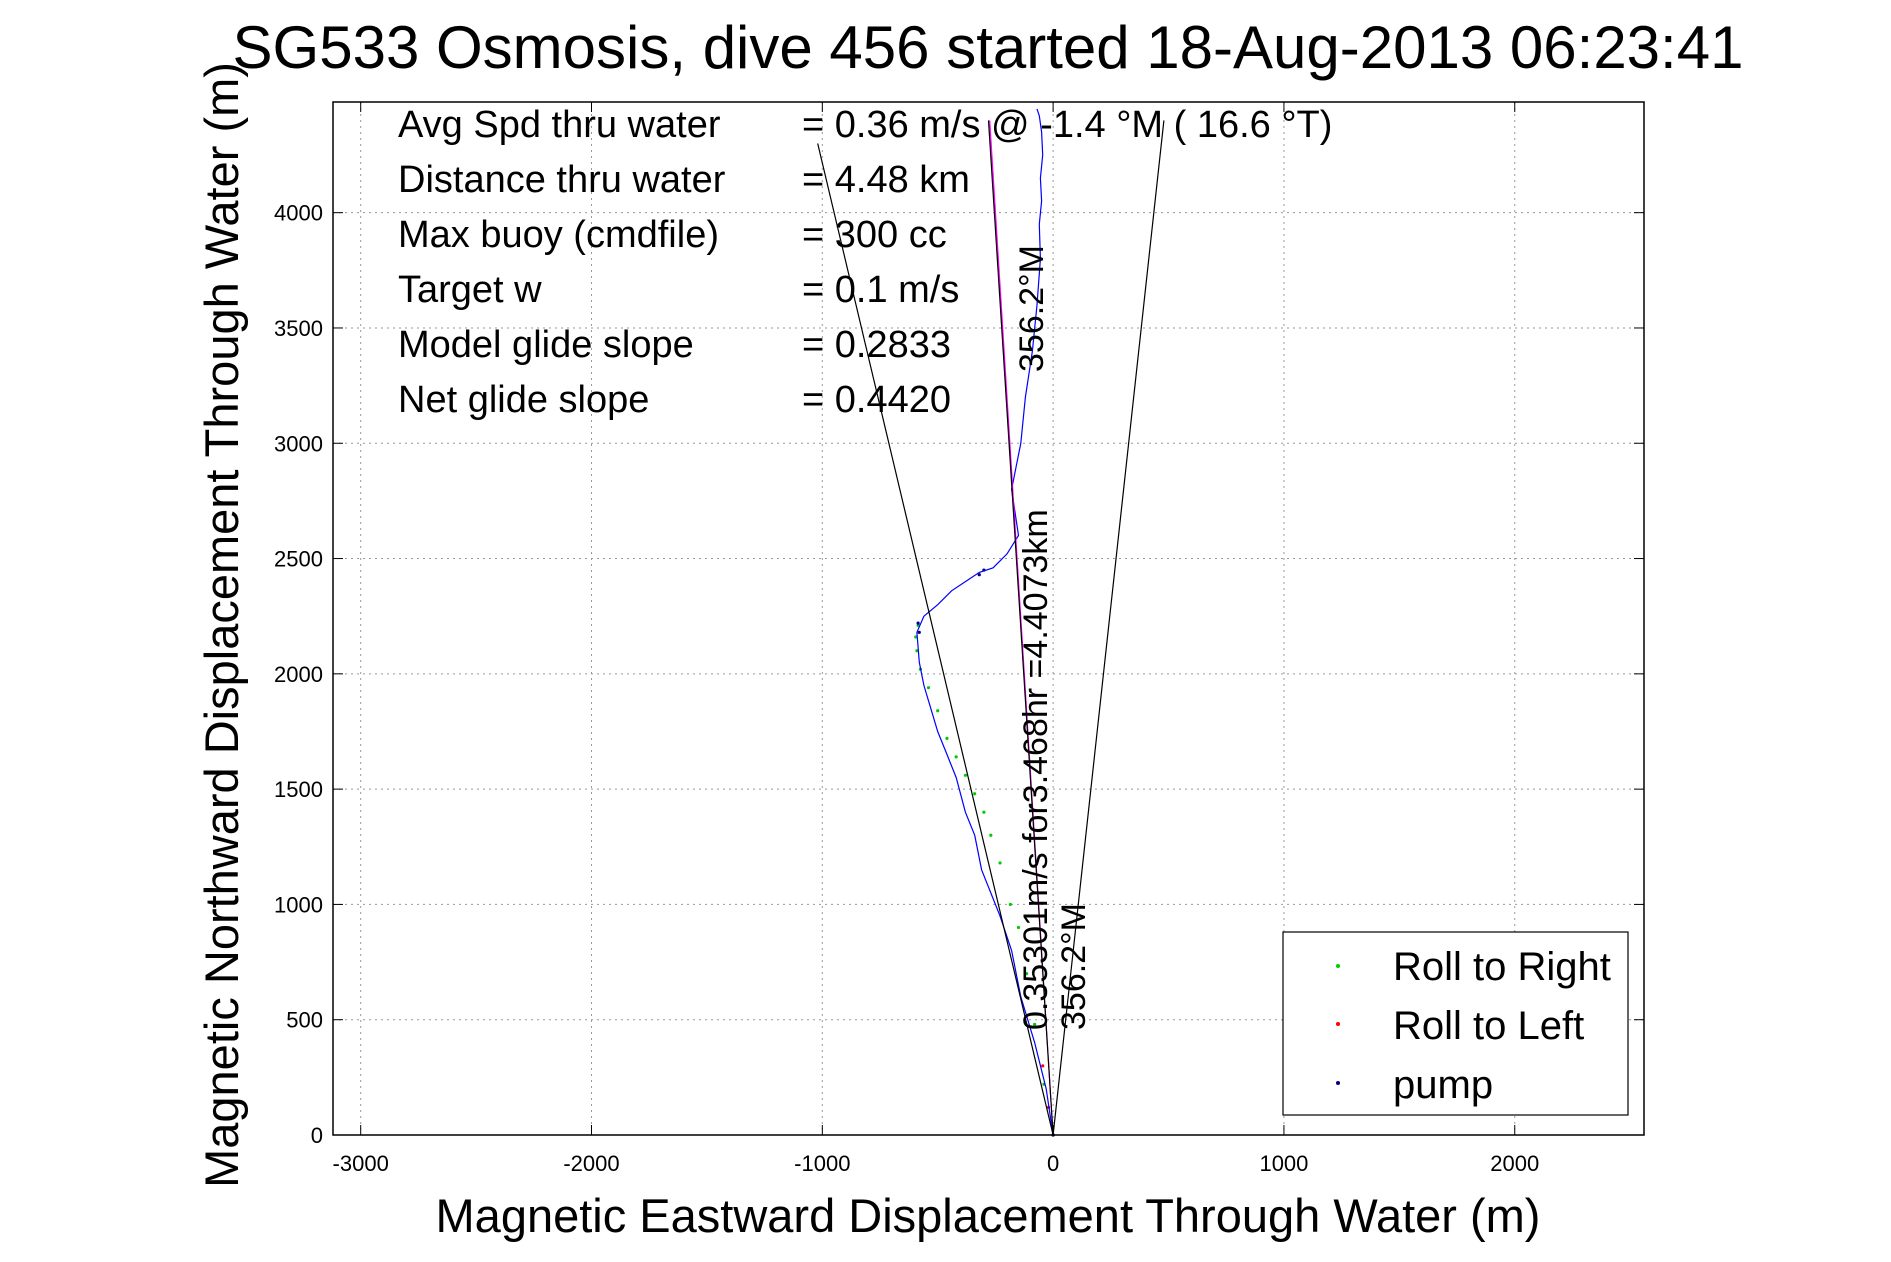 Image resolution: width=1891 pixels, height=1262 pixels. I want to click on series-line-heading-cone-left, so click(935, 639).